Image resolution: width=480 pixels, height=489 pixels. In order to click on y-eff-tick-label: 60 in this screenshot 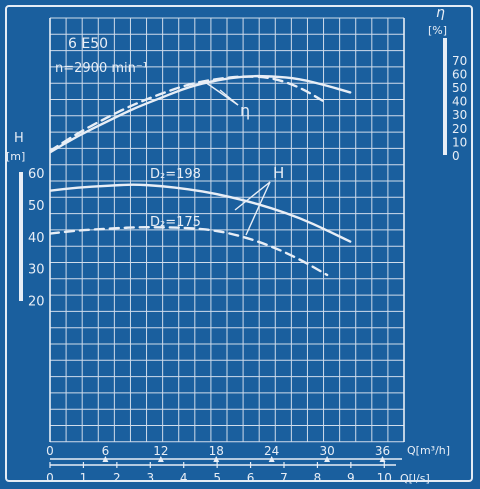, I will do `click(459, 74)`.